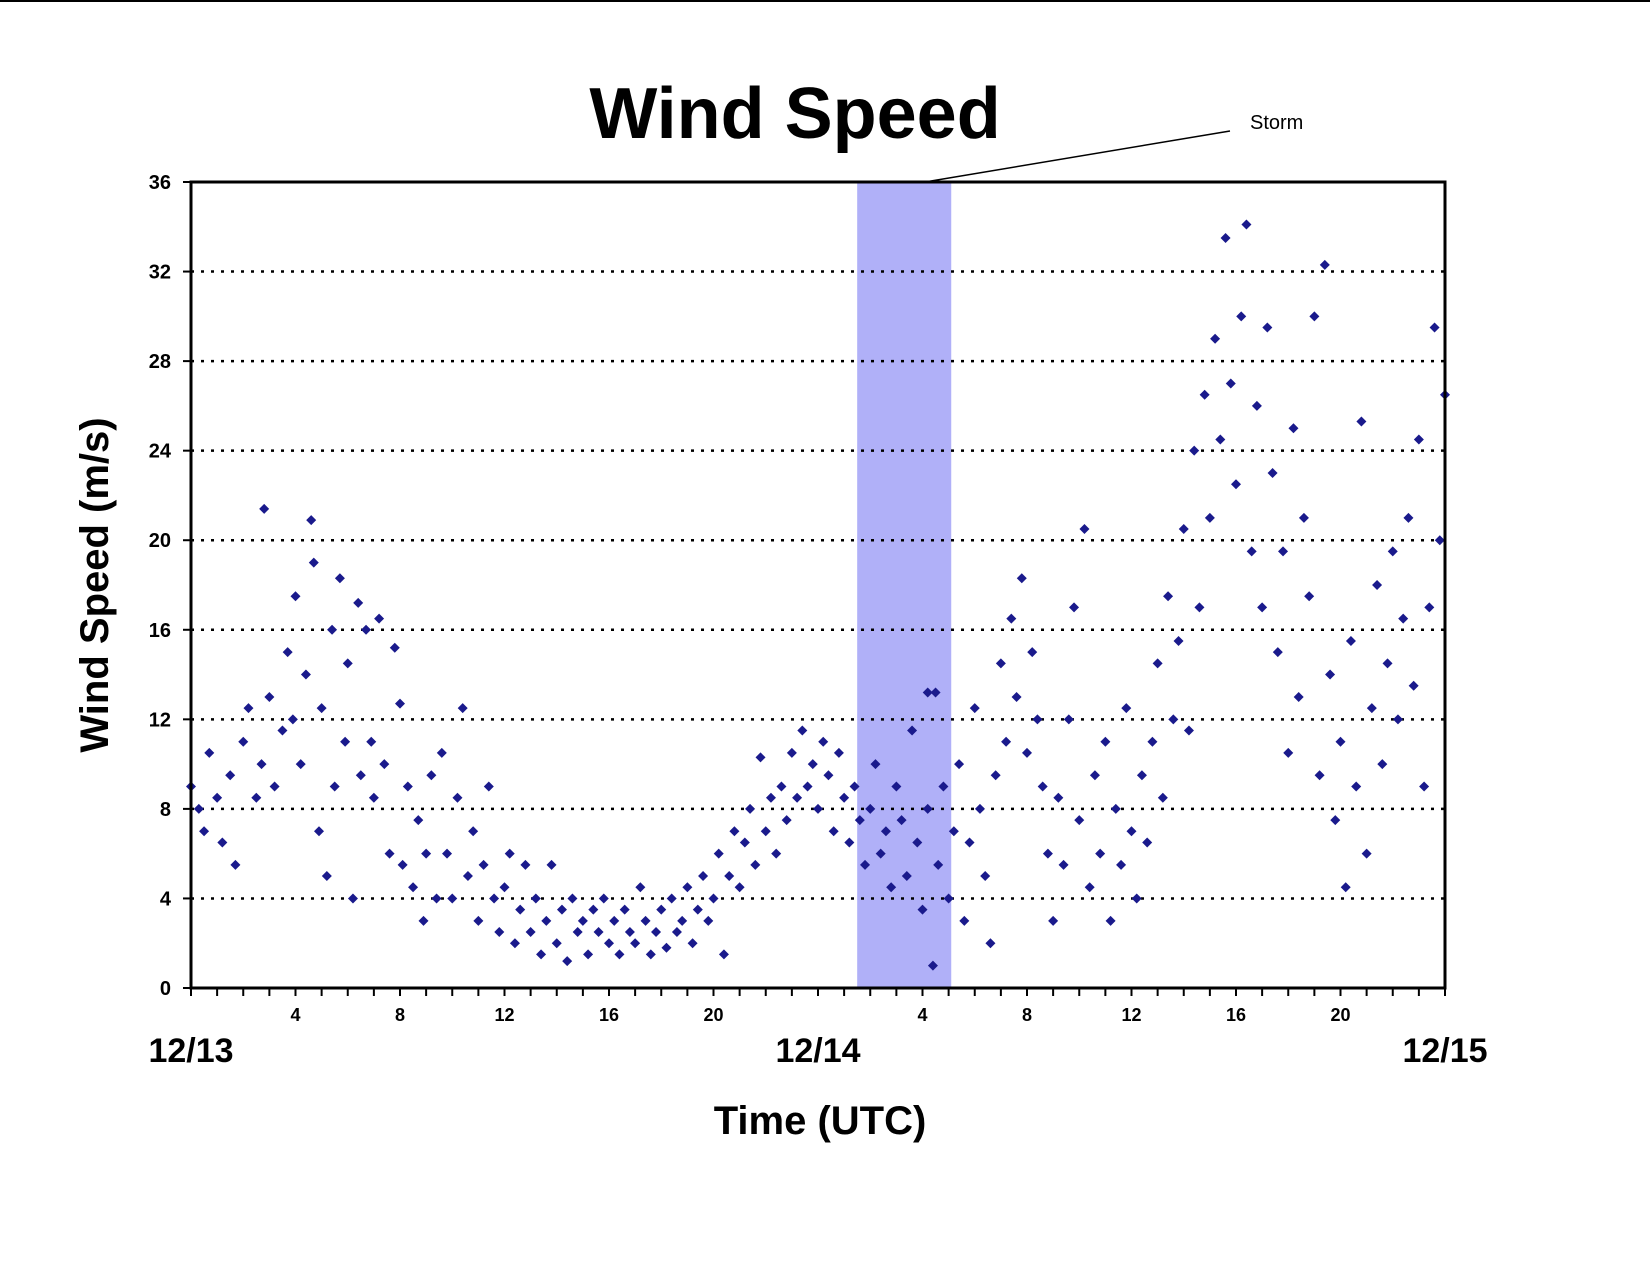 The height and width of the screenshot is (1275, 1650). Describe the element at coordinates (1131, 1015) in the screenshot. I see `x-tick-label: 12` at that location.